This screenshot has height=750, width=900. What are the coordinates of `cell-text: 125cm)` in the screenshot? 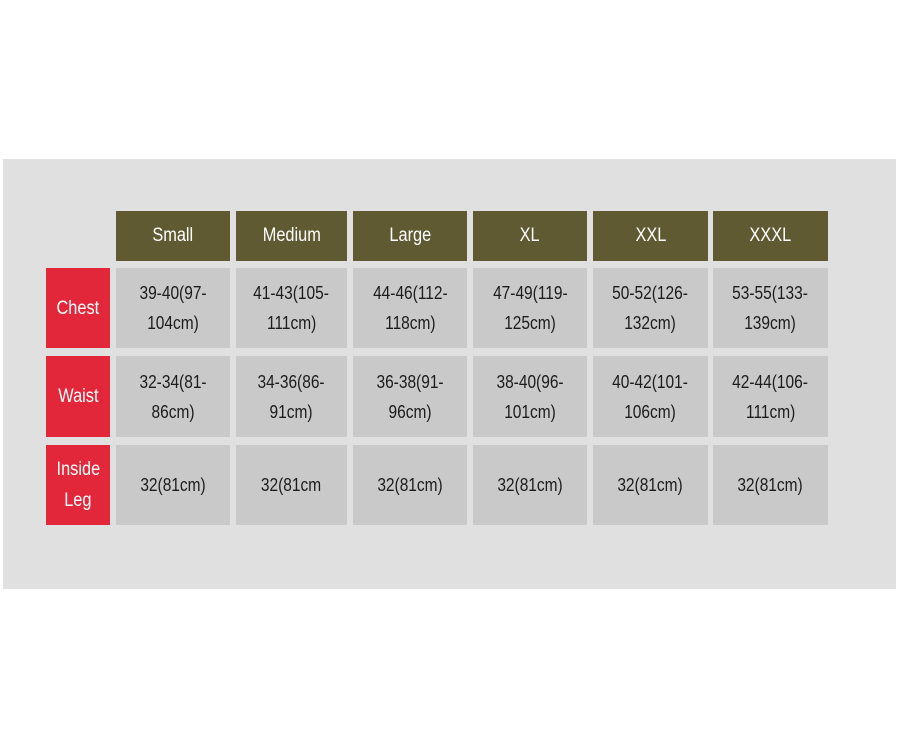 It's located at (530, 323).